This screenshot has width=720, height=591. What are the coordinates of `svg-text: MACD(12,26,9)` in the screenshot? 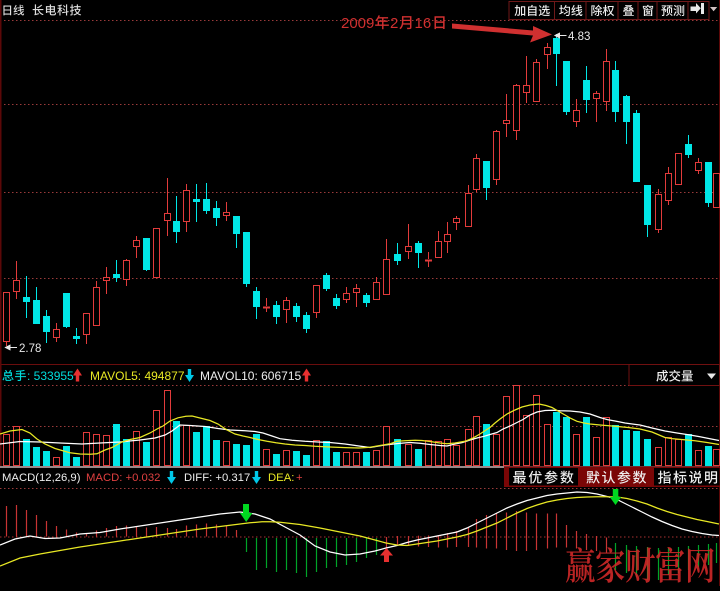 It's located at (41, 478).